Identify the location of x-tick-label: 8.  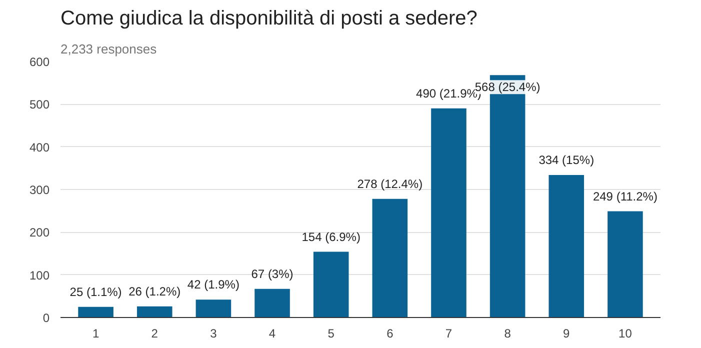
(508, 333).